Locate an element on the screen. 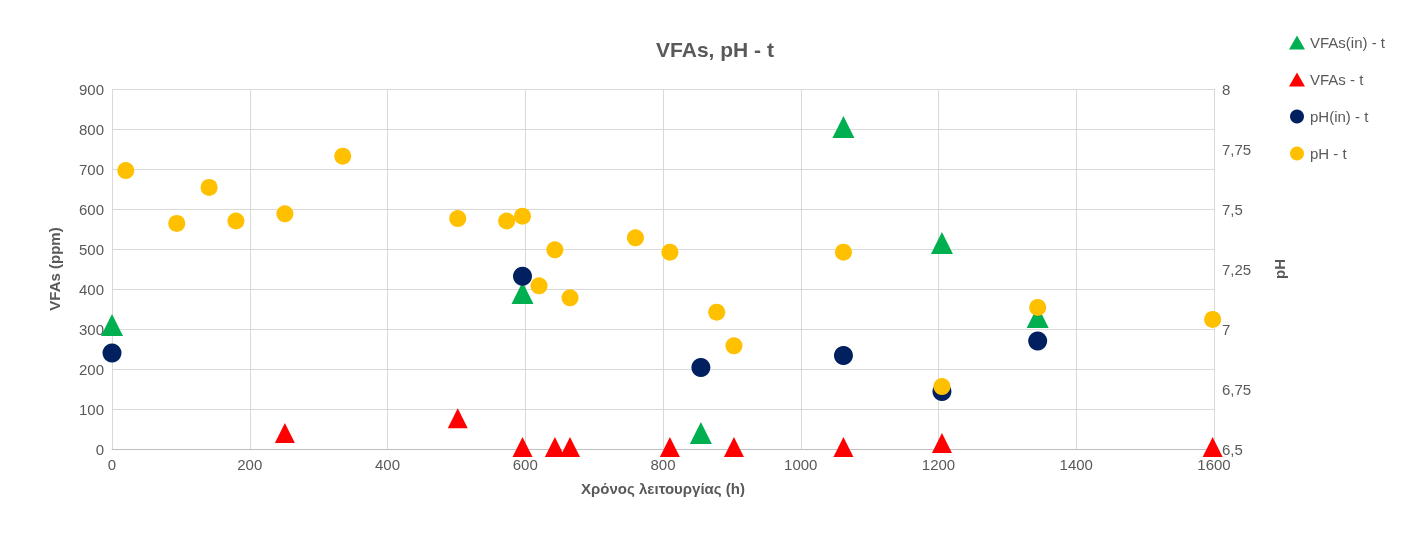 The height and width of the screenshot is (534, 1408). y-tick-label: 500 is located at coordinates (91, 249).